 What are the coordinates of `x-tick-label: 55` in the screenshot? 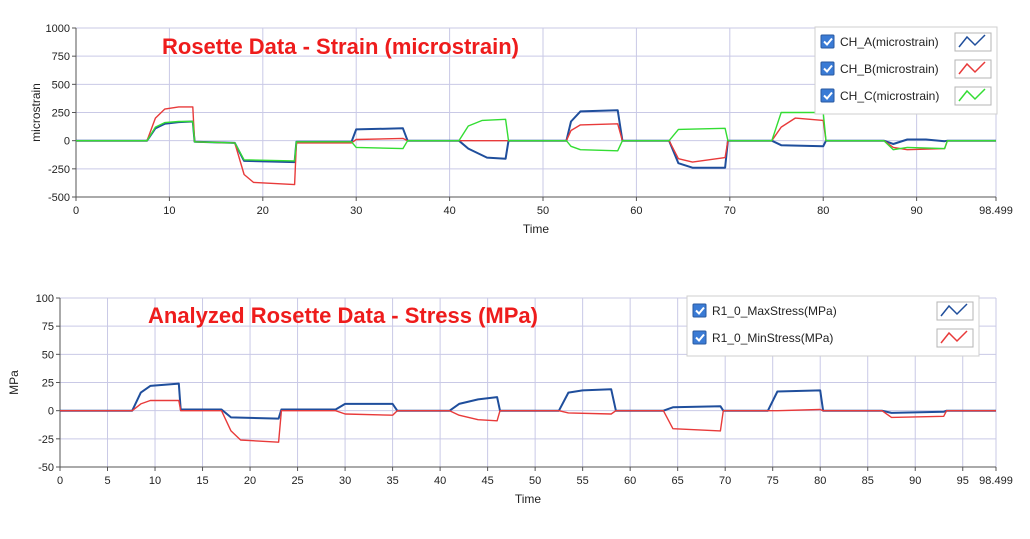 It's located at (583, 481).